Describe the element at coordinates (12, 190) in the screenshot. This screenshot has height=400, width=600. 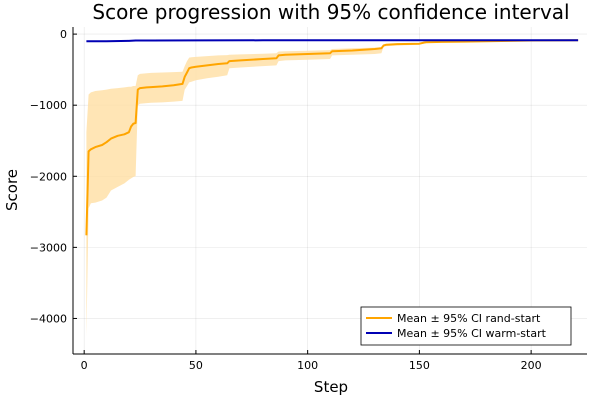
I see `y-axis-title: Score` at that location.